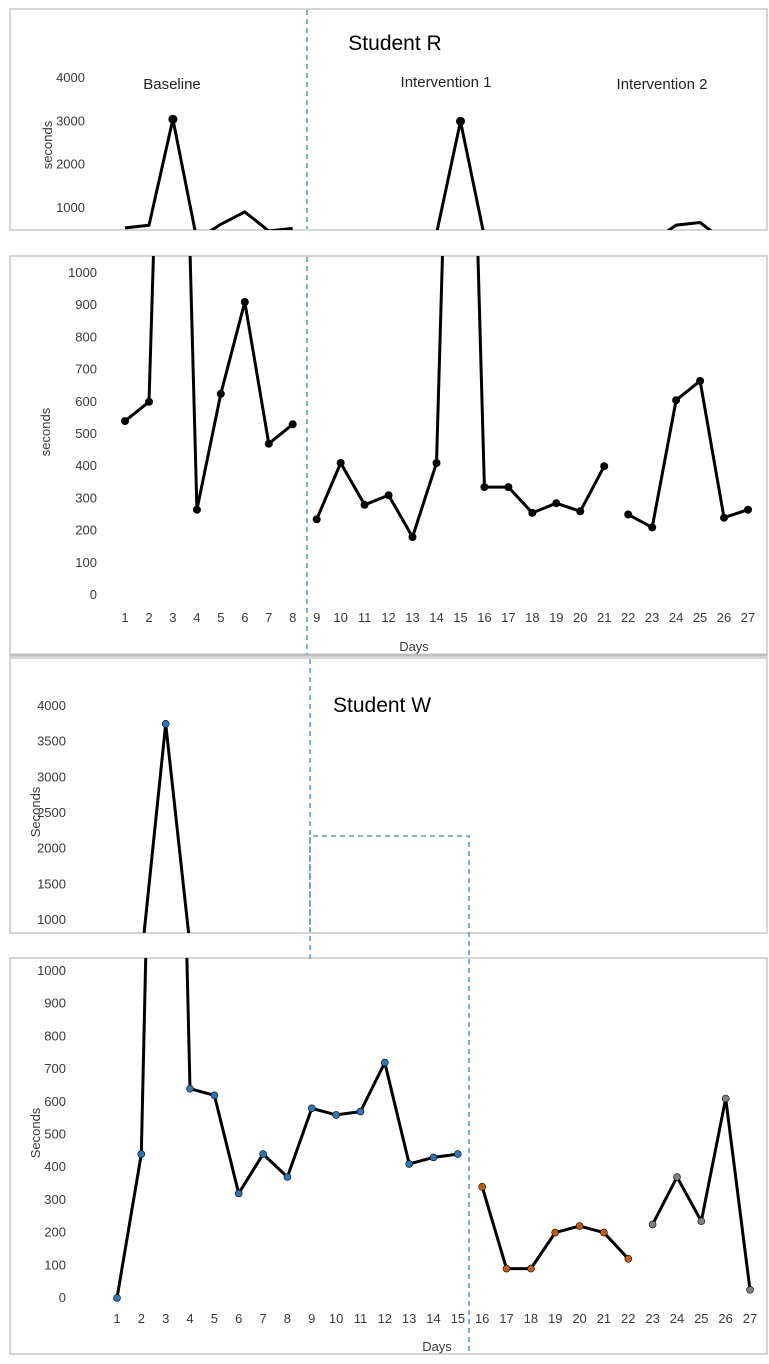 This screenshot has height=1364, width=769. Describe the element at coordinates (51, 883) in the screenshot. I see `y-tick-label: 1500` at that location.